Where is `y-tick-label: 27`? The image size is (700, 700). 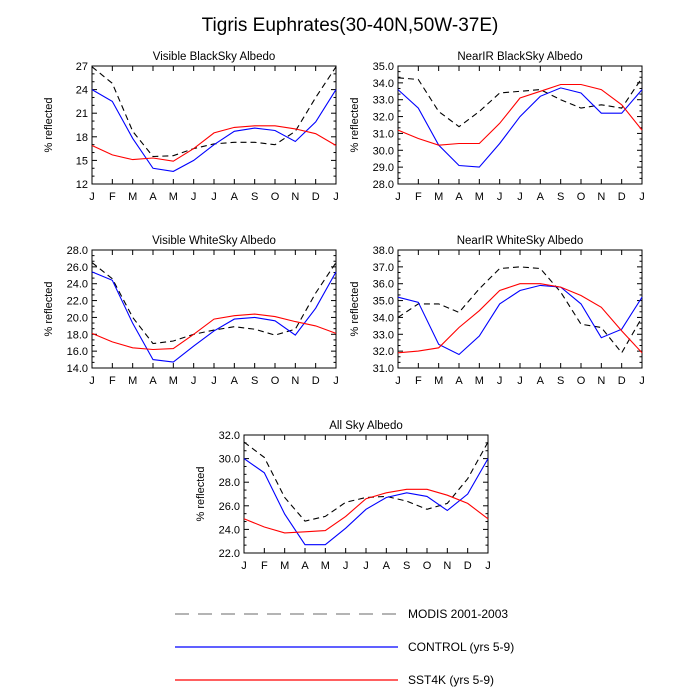 y-tick-label: 27 is located at coordinates (82, 67).